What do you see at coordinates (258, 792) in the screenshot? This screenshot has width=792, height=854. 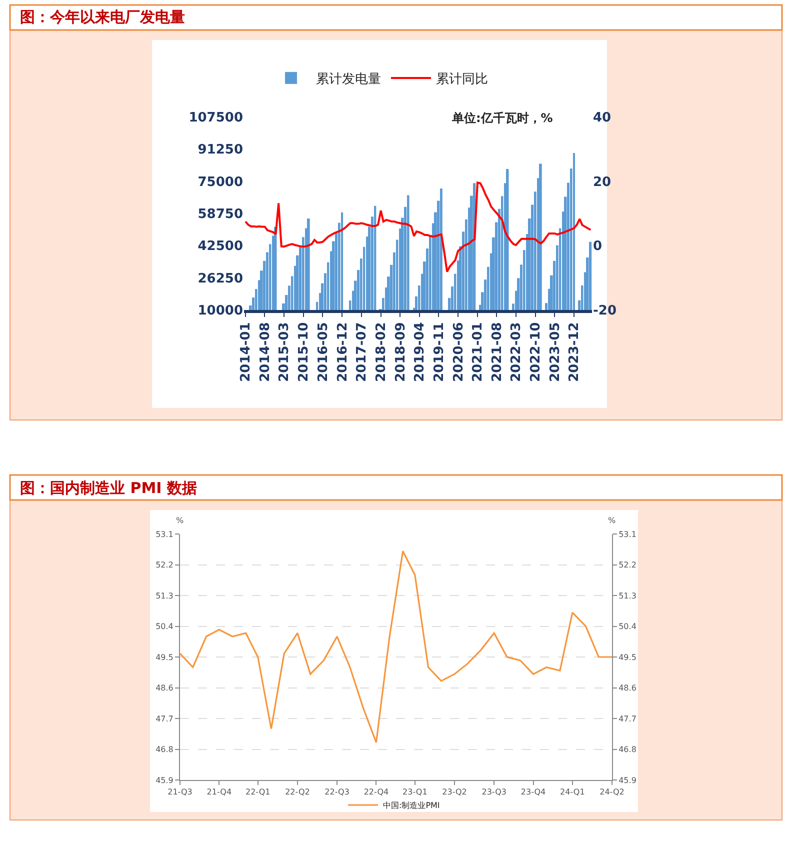 I see `x-tick-label: 22-Q1` at bounding box center [258, 792].